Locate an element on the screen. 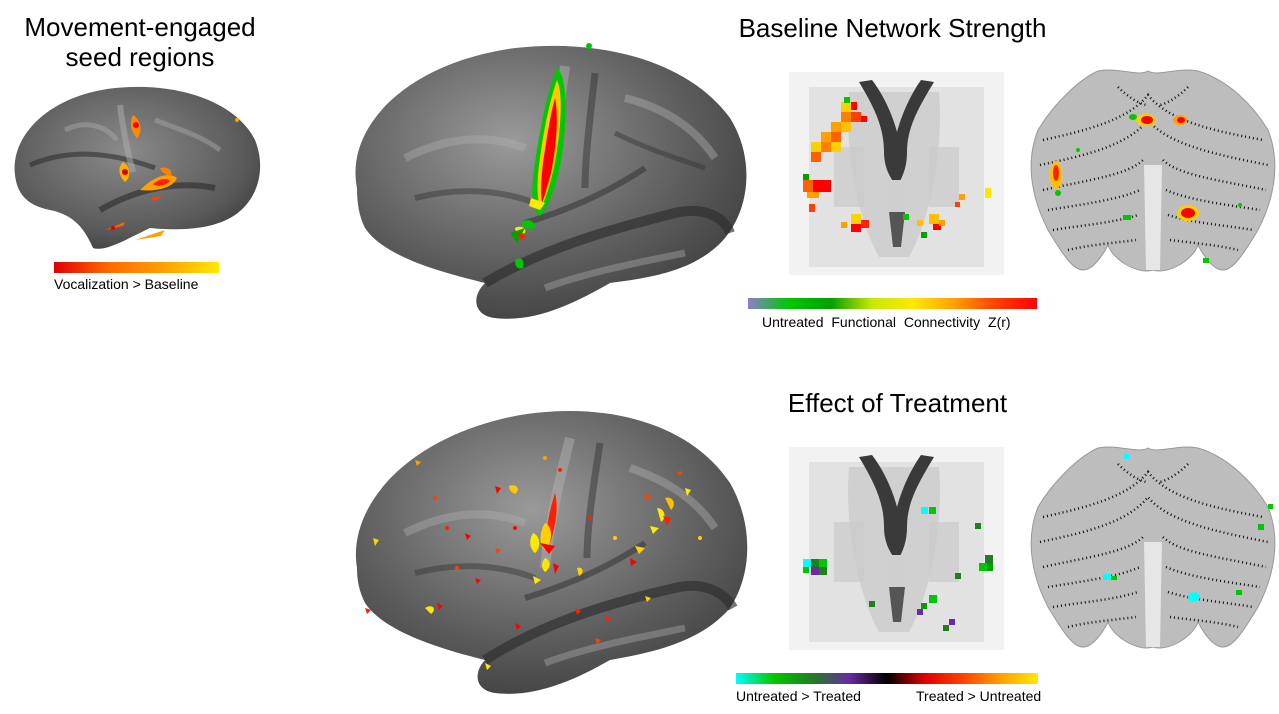 This screenshot has width=1279, height=714. baseline-label-part-2: Functional is located at coordinates (863, 322).